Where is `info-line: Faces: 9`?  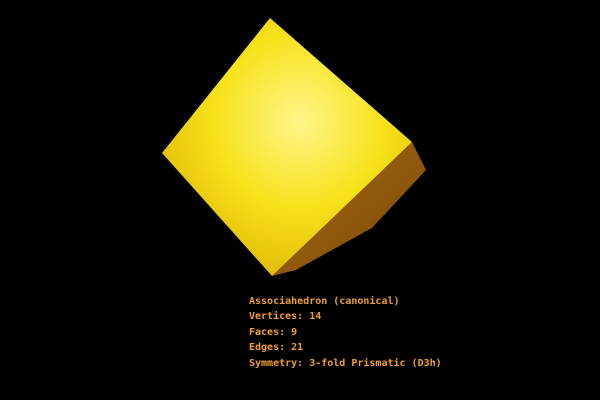 info-line: Faces: 9 is located at coordinates (273, 332).